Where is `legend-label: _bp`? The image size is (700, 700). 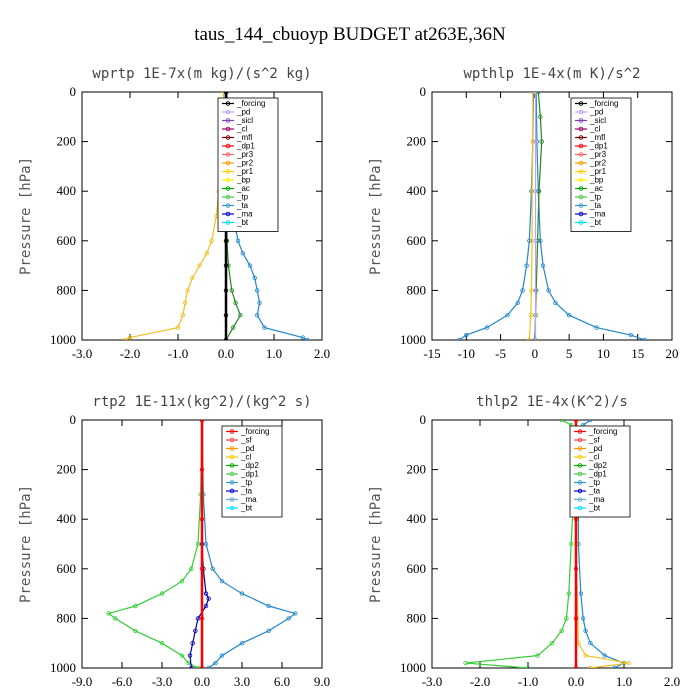 legend-label: _bp is located at coordinates (243, 180).